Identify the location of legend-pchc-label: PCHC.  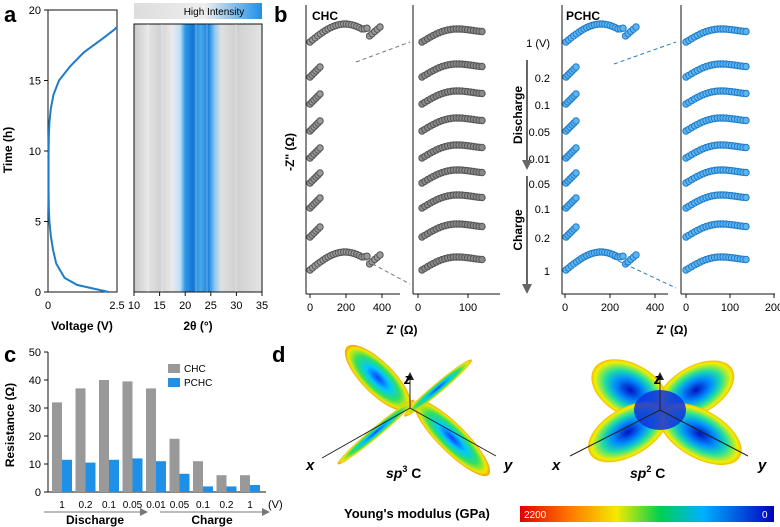
(198, 383).